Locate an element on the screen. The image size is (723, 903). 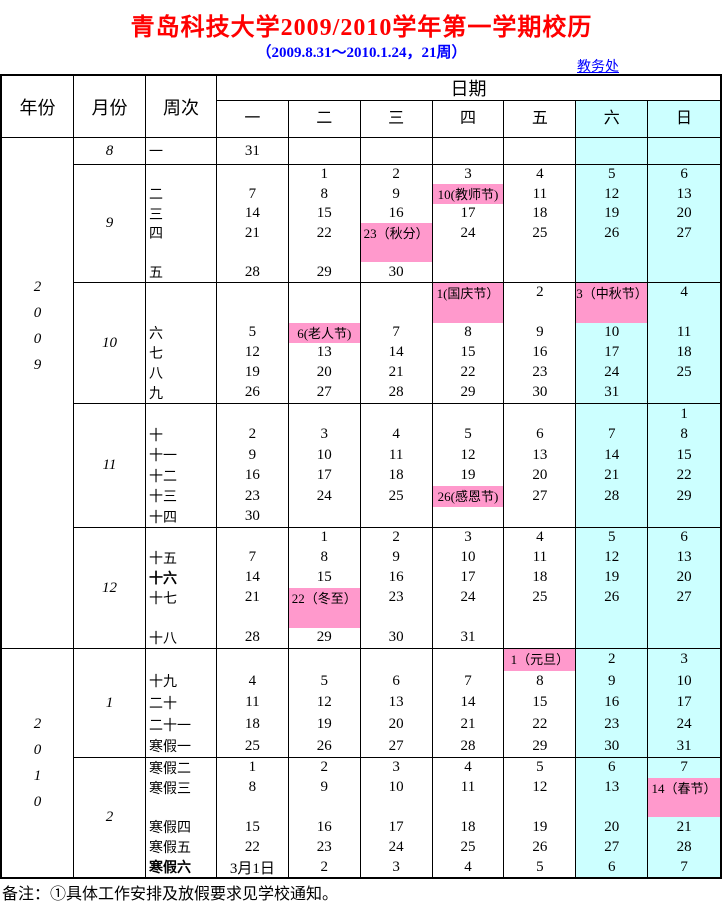
week-label: 十五 is located at coordinates (163, 559).